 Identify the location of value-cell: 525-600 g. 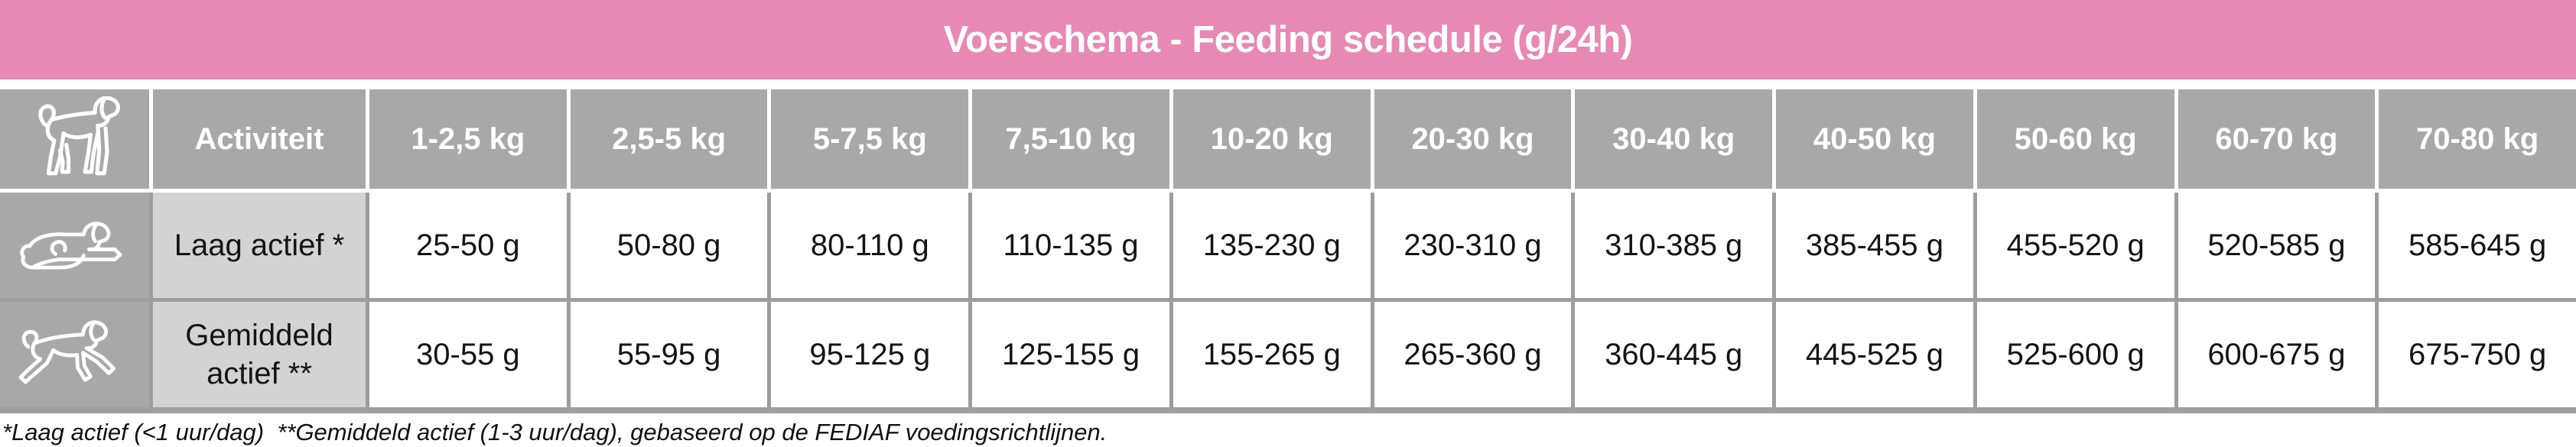
(2075, 354).